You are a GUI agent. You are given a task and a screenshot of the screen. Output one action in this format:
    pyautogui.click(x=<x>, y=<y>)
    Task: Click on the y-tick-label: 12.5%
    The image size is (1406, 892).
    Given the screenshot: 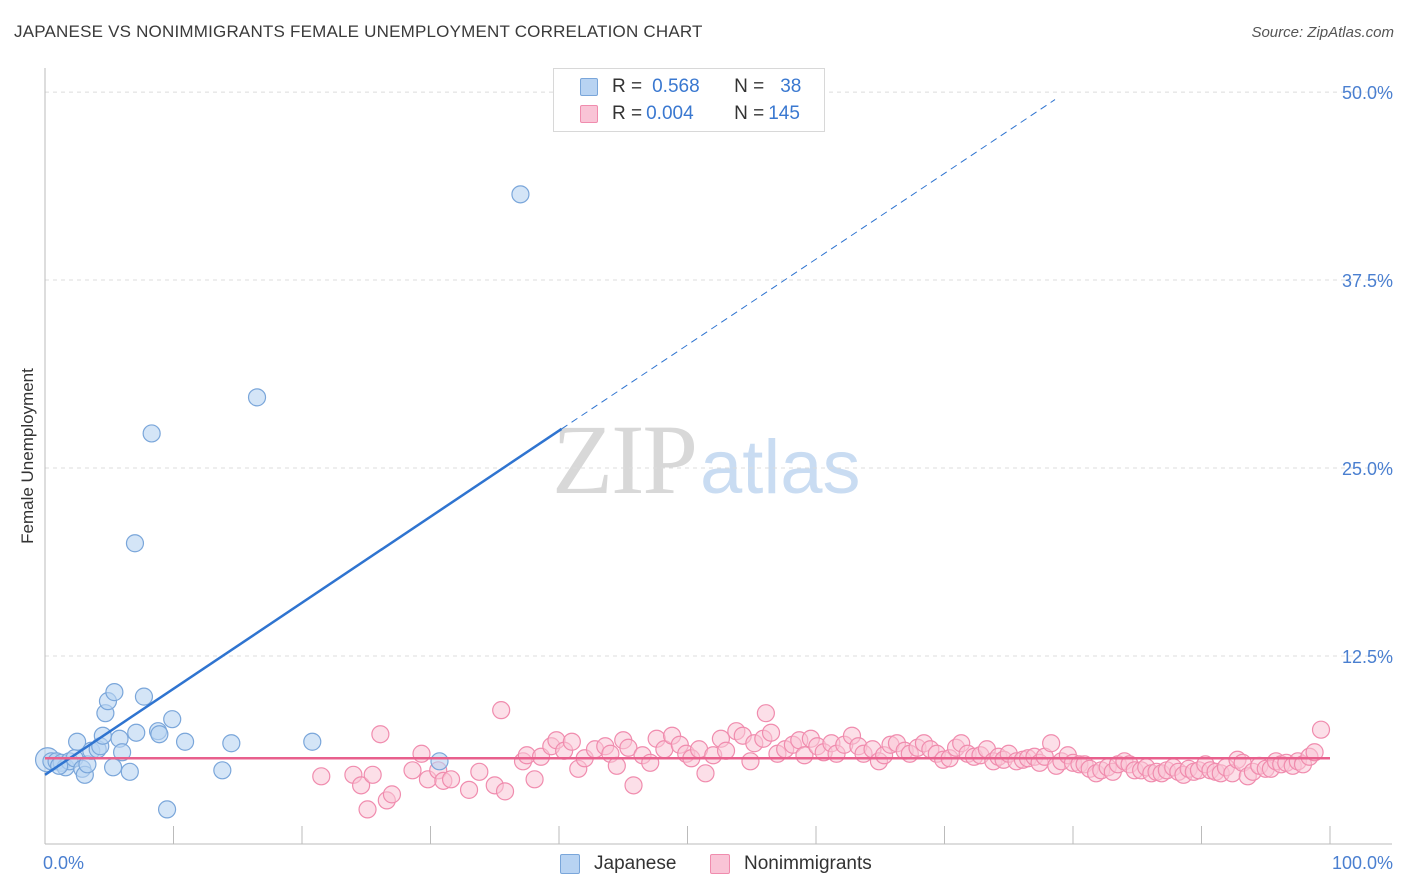 What is the action you would take?
    pyautogui.click(x=1367, y=657)
    